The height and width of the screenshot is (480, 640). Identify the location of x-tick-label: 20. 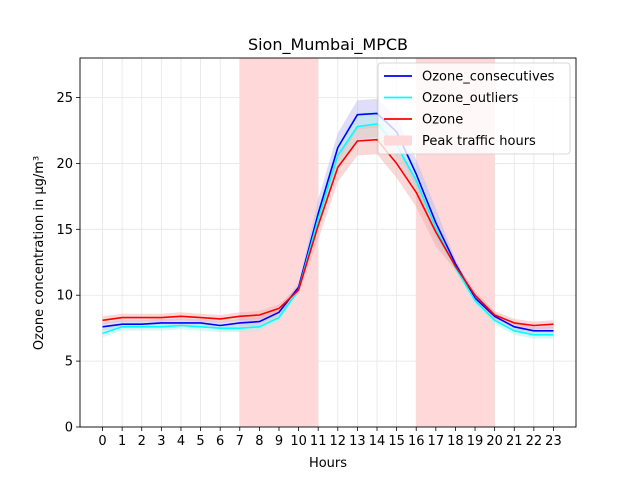
(494, 441).